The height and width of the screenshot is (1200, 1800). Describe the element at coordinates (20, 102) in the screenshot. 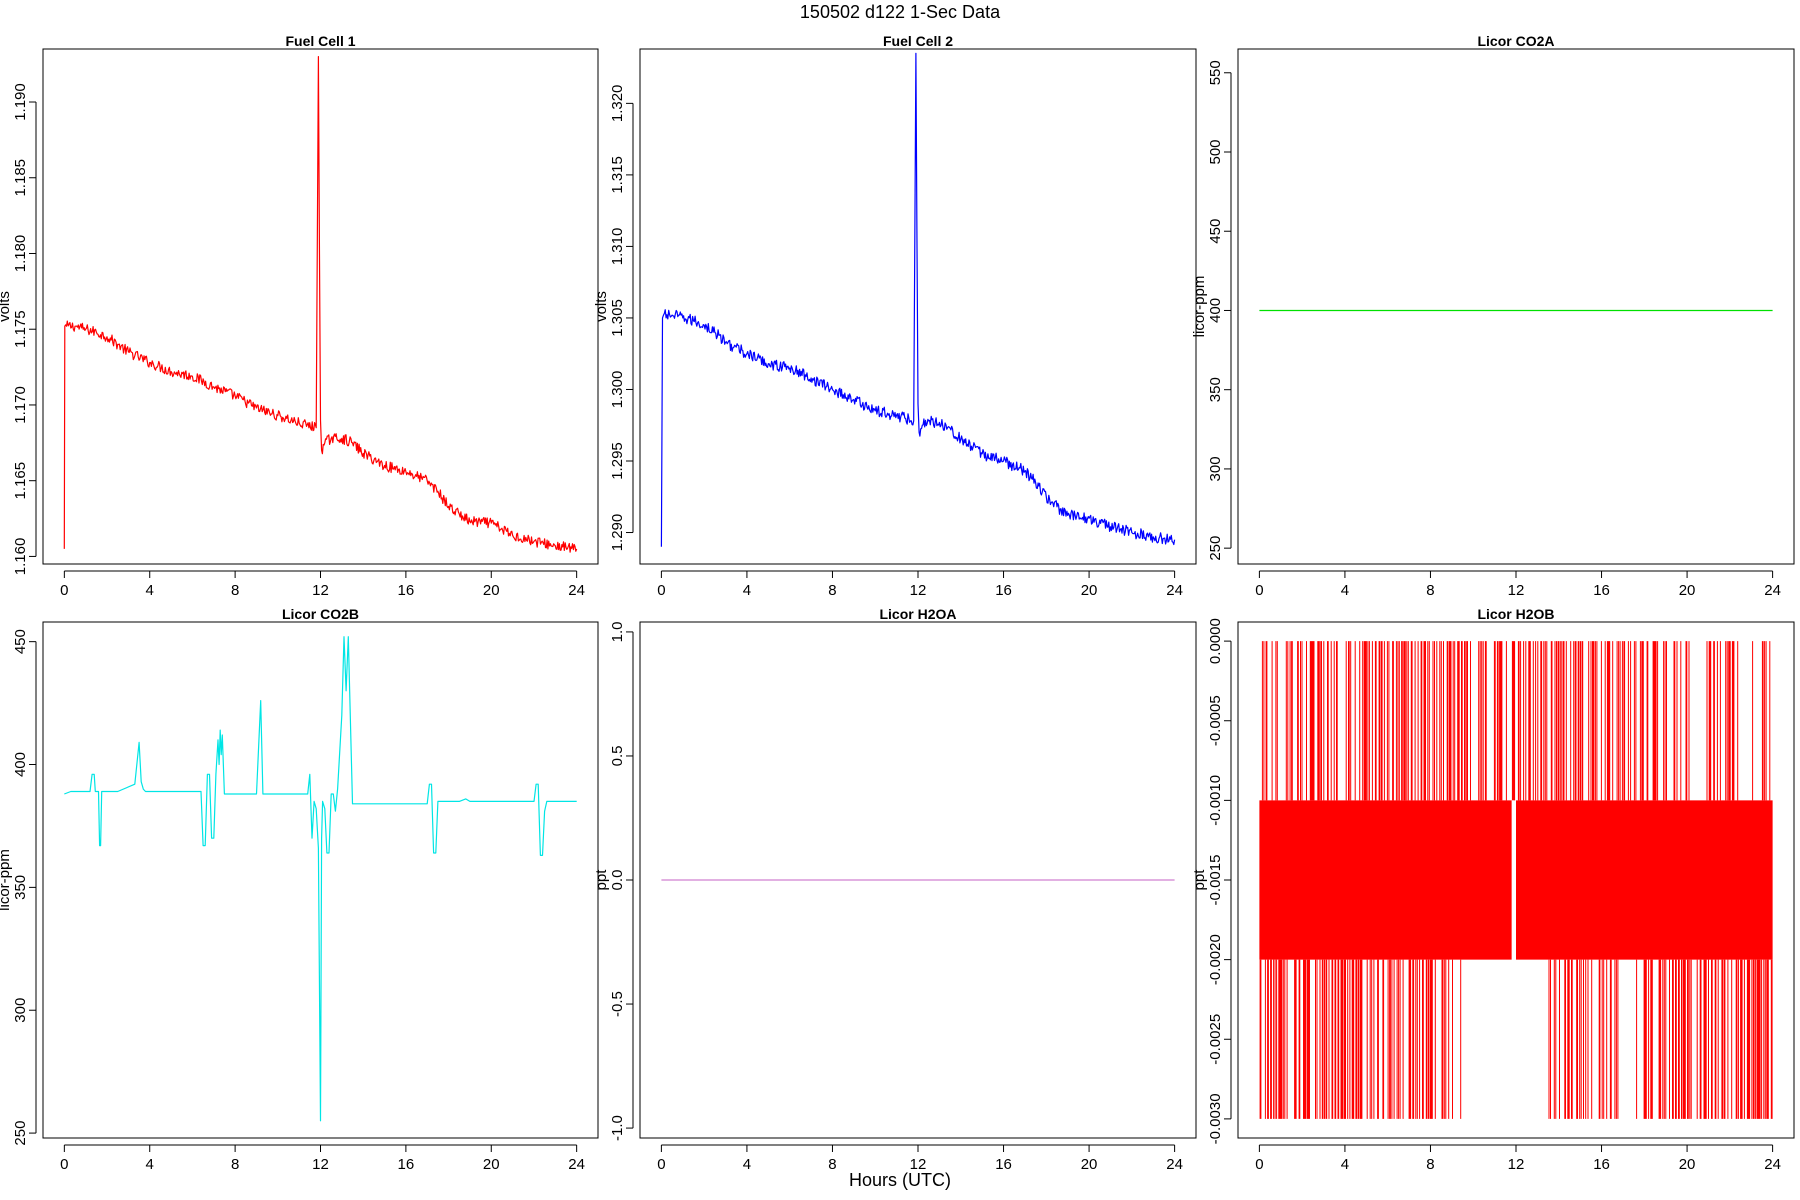

I see `y-tick-label: 1.190` at that location.